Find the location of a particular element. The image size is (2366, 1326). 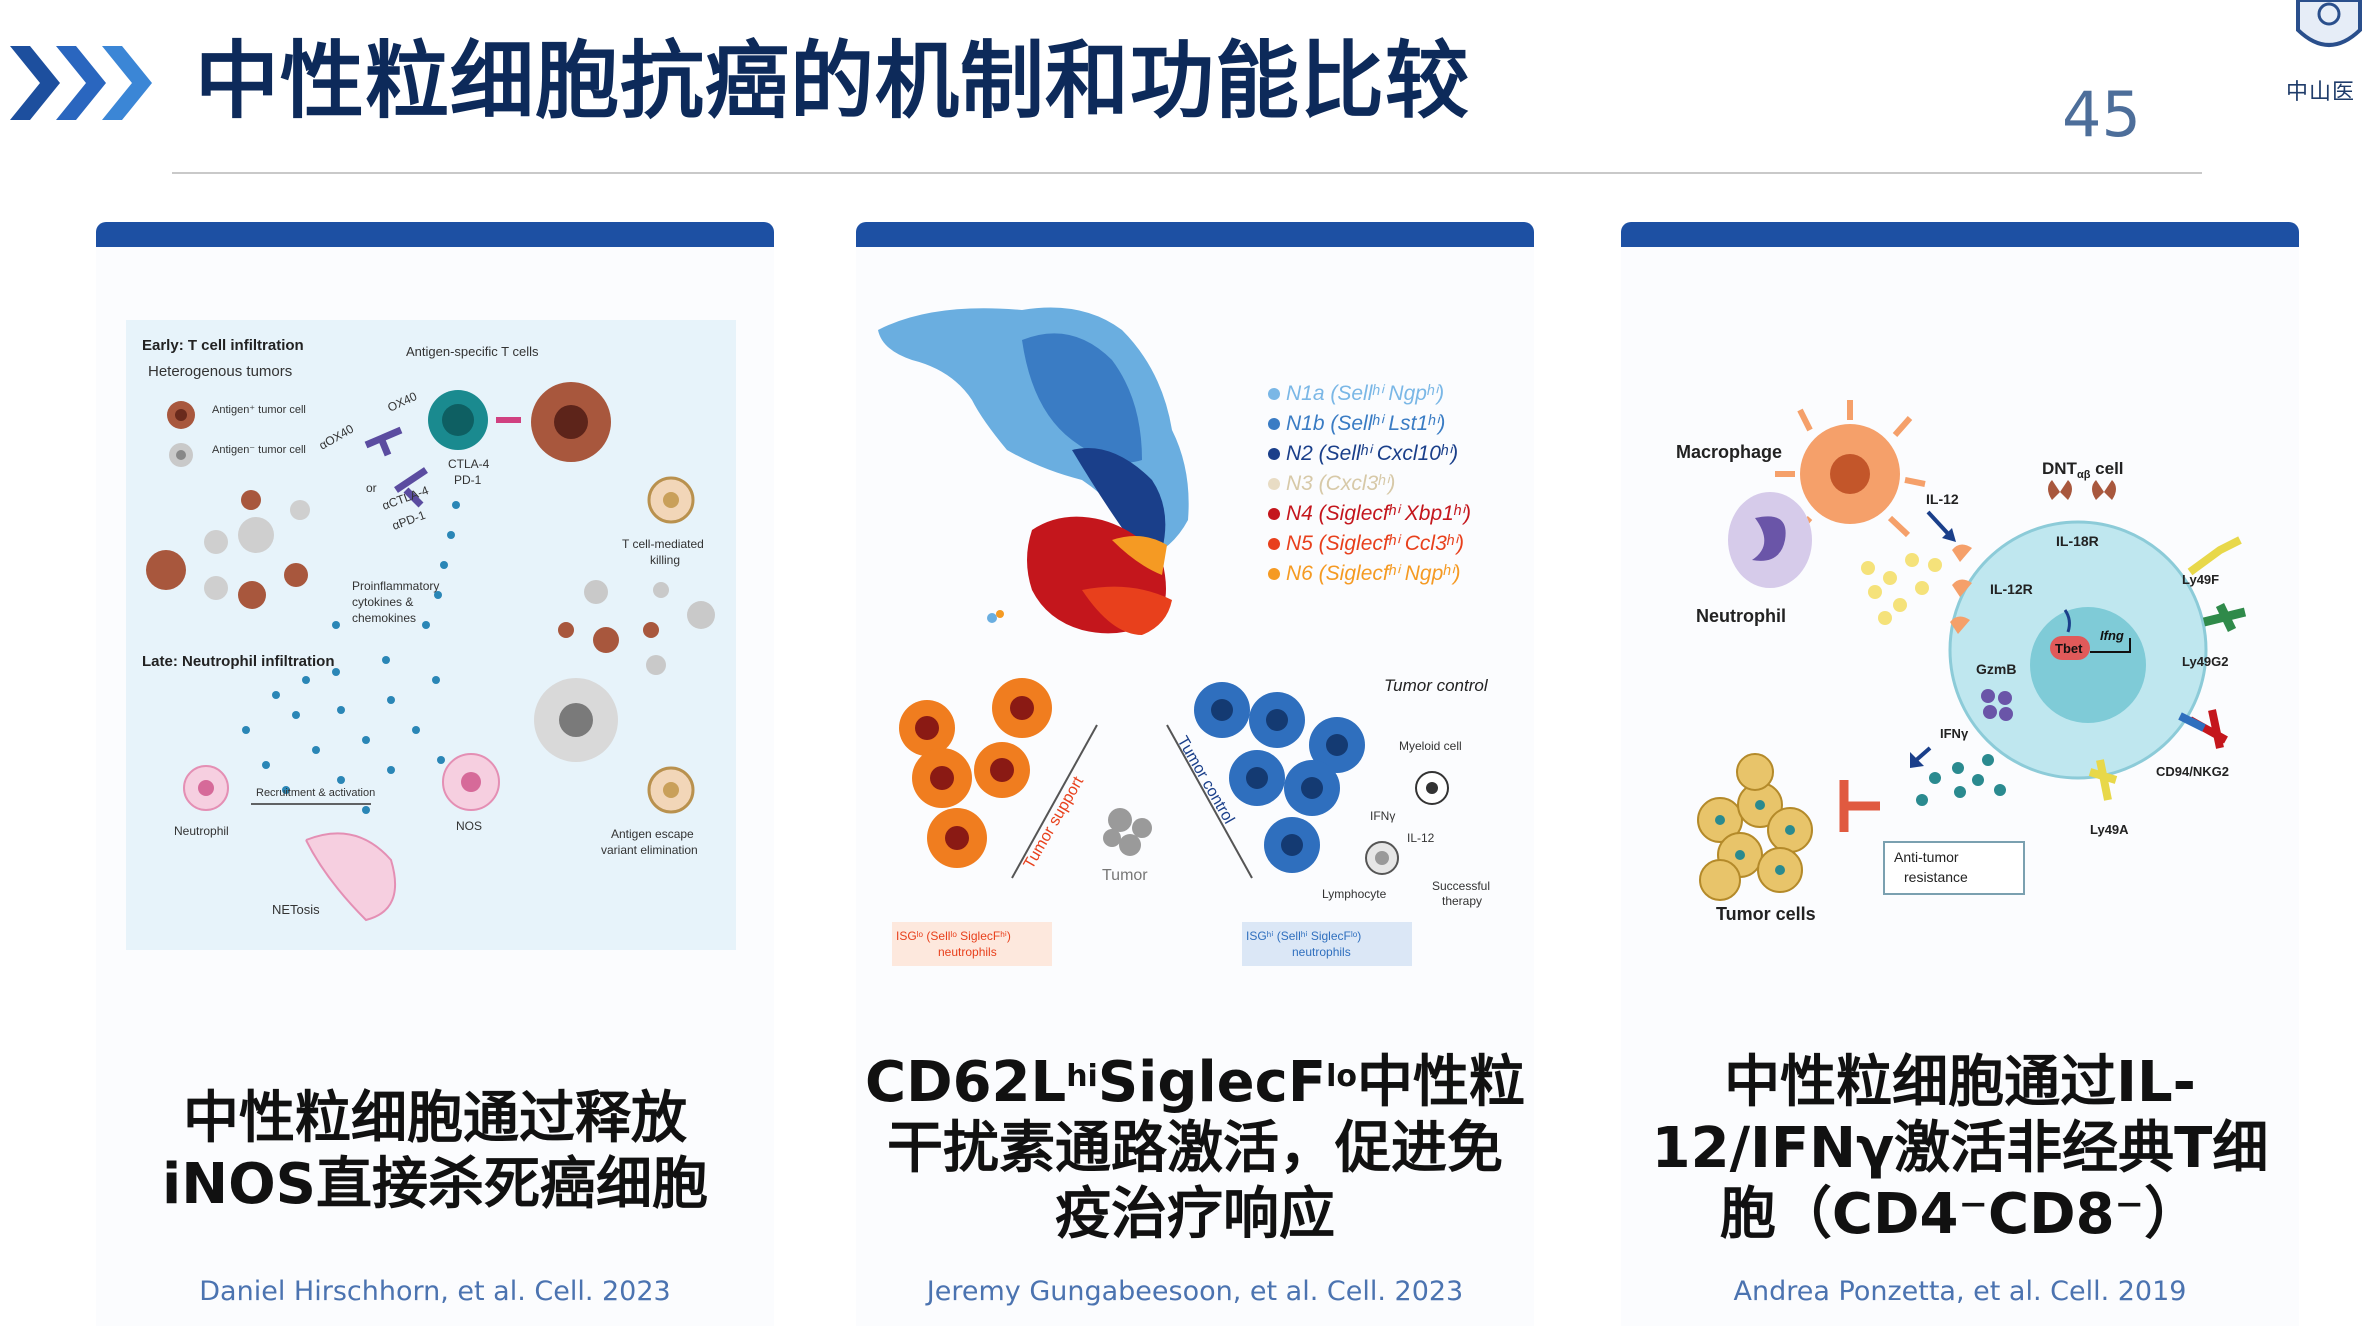

fig2-isg-hi-l2: neutrophils is located at coordinates (1321, 952).